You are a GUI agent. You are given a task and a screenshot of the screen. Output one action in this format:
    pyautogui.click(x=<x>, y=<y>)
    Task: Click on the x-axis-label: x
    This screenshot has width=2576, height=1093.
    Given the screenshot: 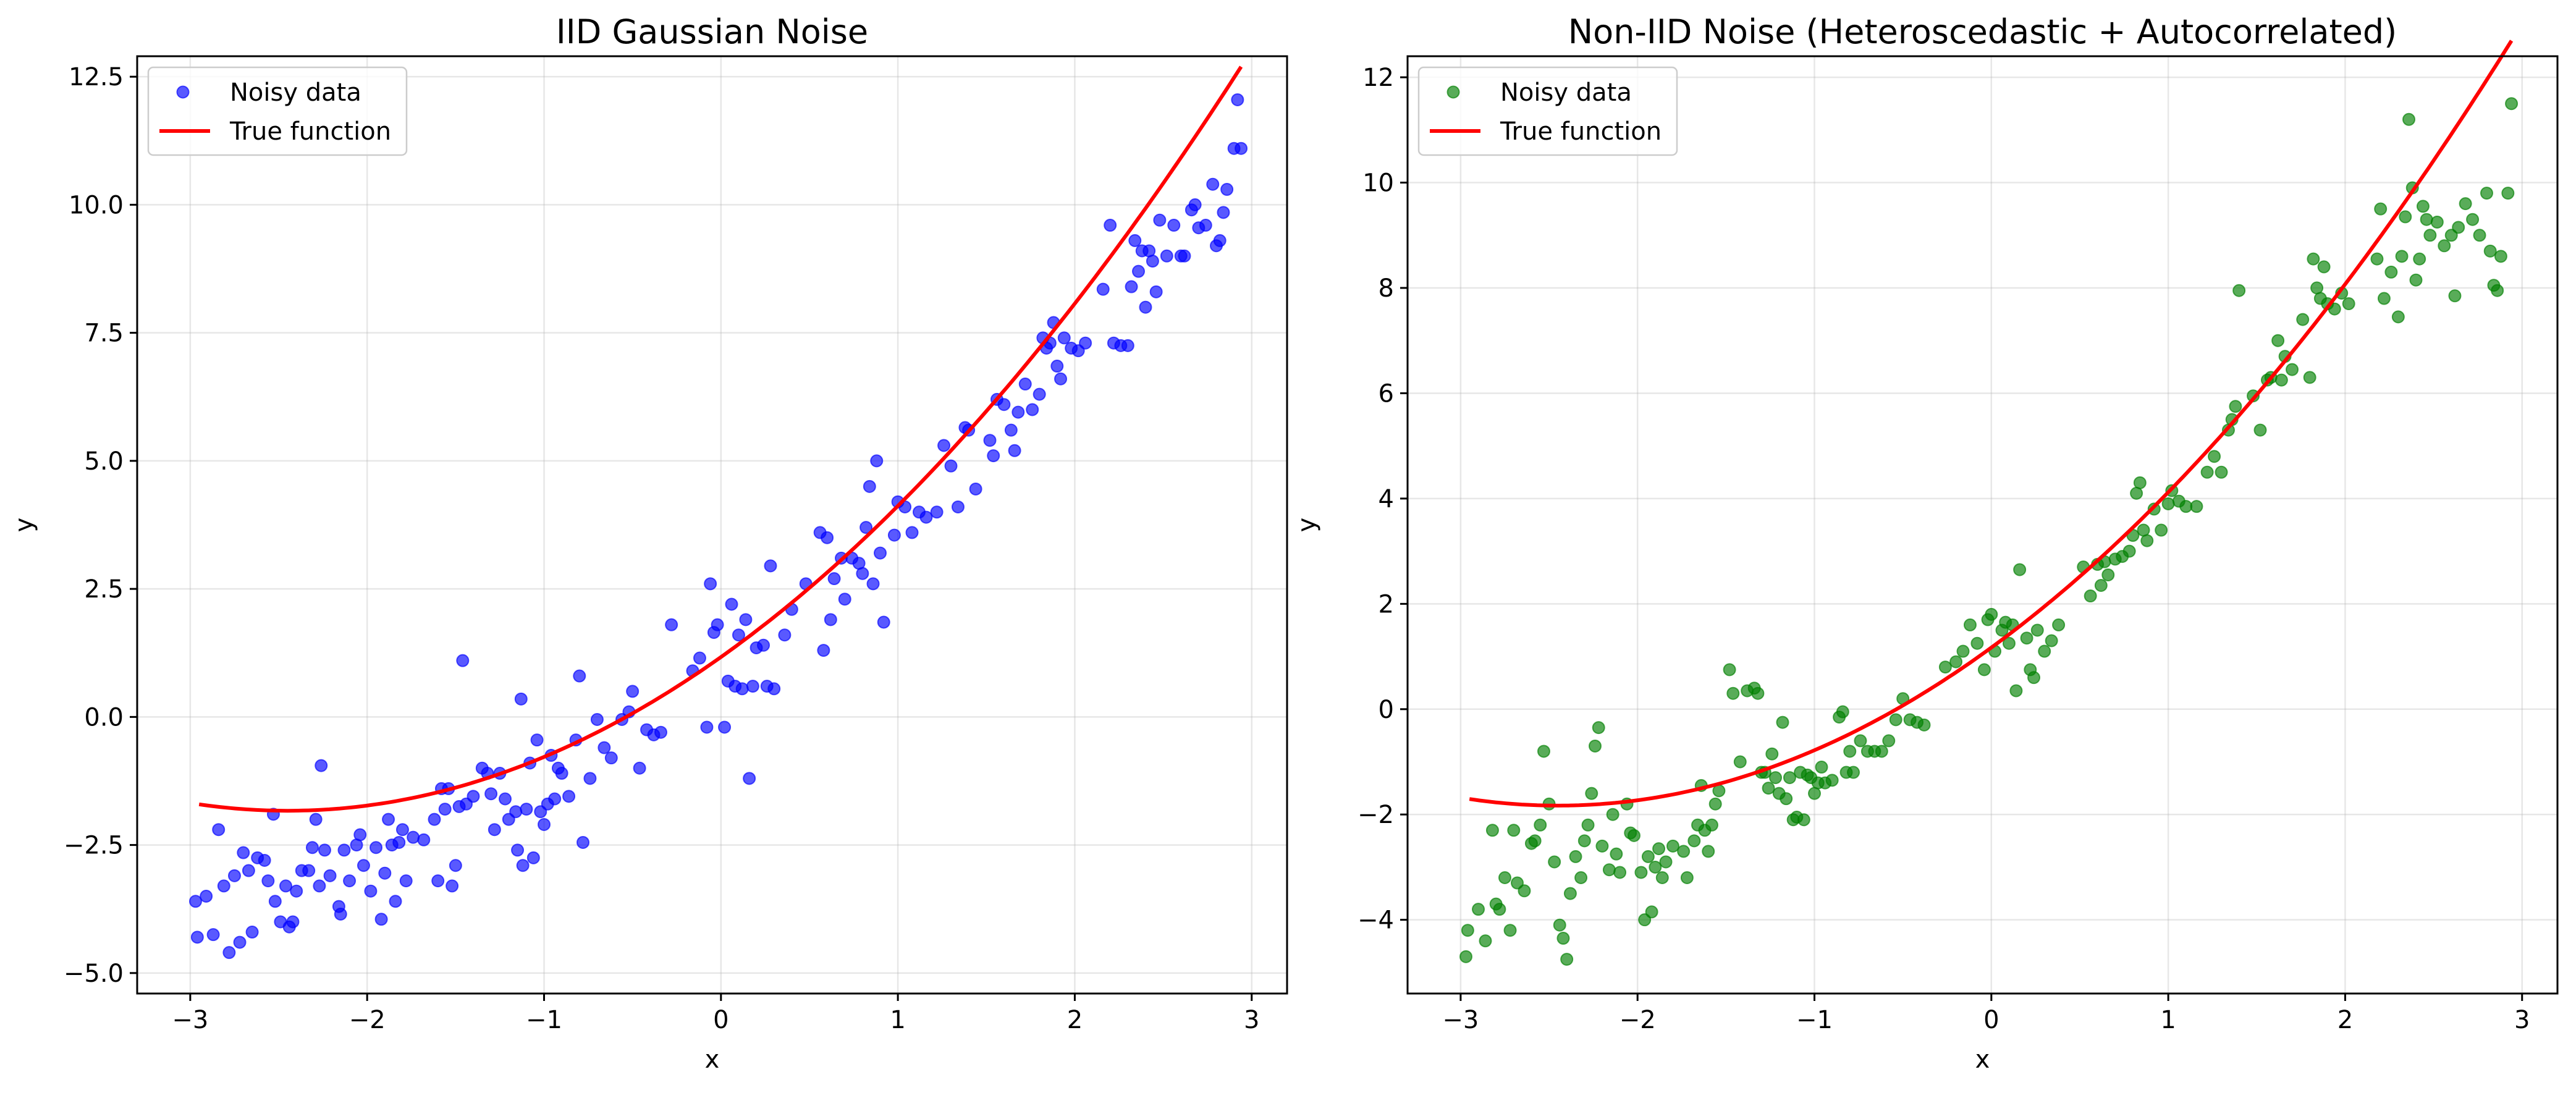 What is the action you would take?
    pyautogui.click(x=712, y=1059)
    